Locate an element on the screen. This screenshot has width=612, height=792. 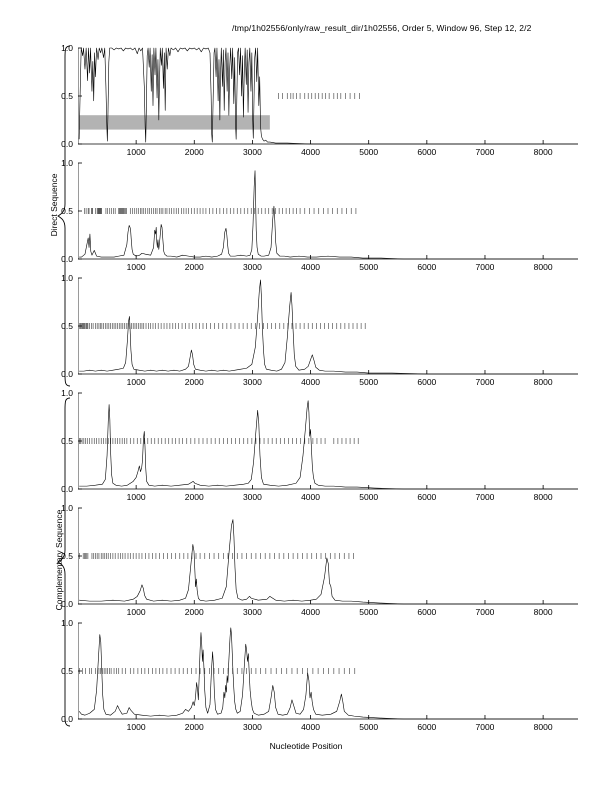
gray-highlight-band is located at coordinates (174, 122).